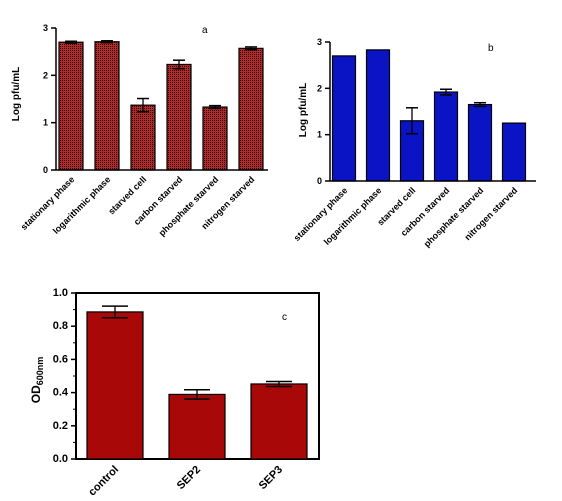  What do you see at coordinates (60, 359) in the screenshot?
I see `y-tick-label: 0.6` at bounding box center [60, 359].